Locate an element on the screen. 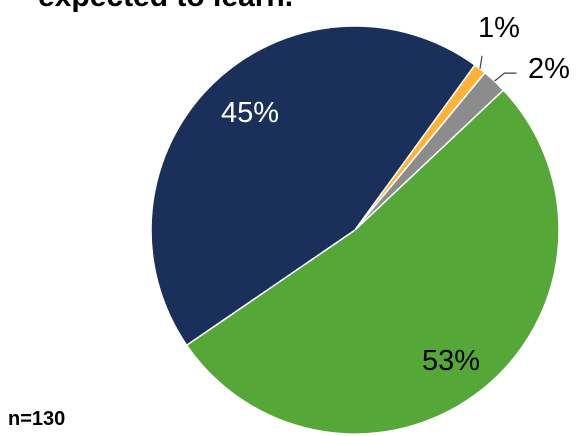 The height and width of the screenshot is (436, 582). data-label: 2% is located at coordinates (549, 69).